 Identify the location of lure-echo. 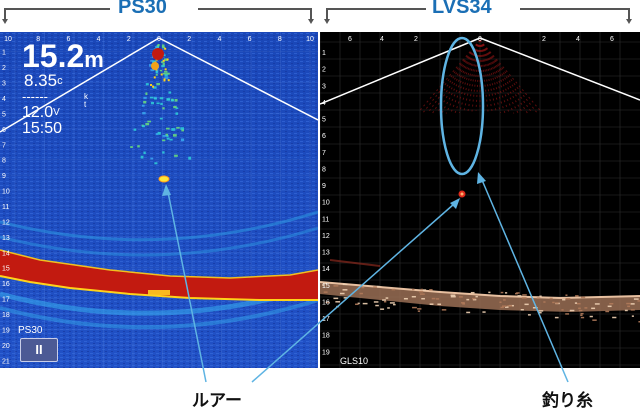
(164, 179).